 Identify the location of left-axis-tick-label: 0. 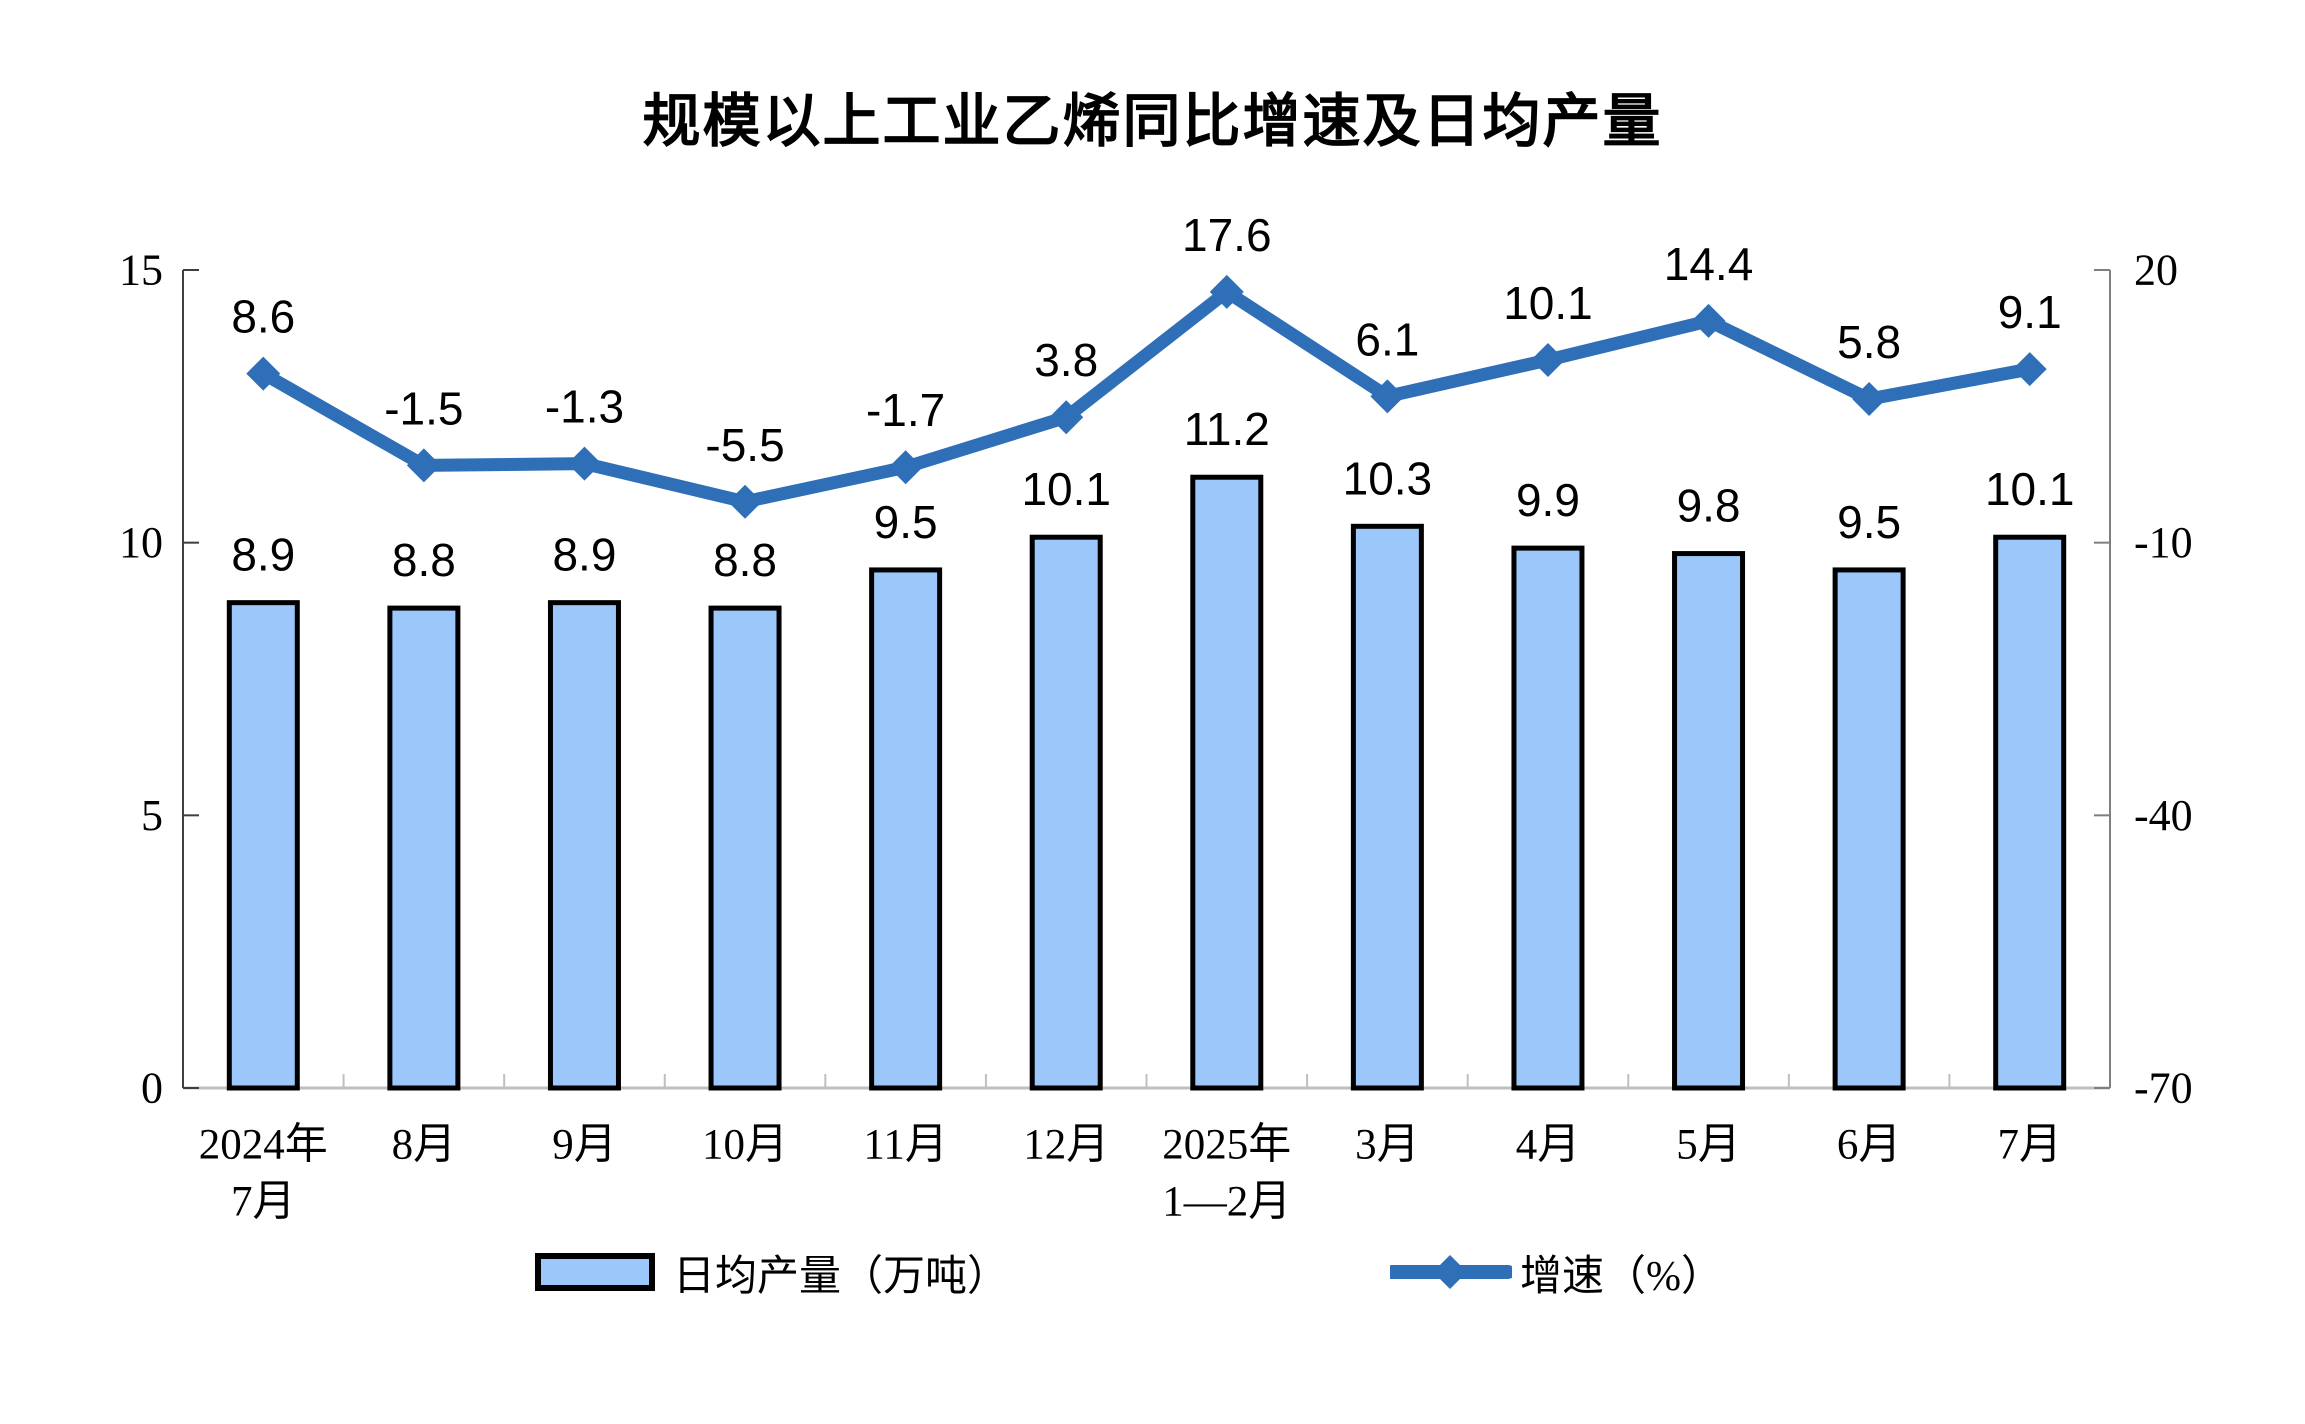
(152, 1088).